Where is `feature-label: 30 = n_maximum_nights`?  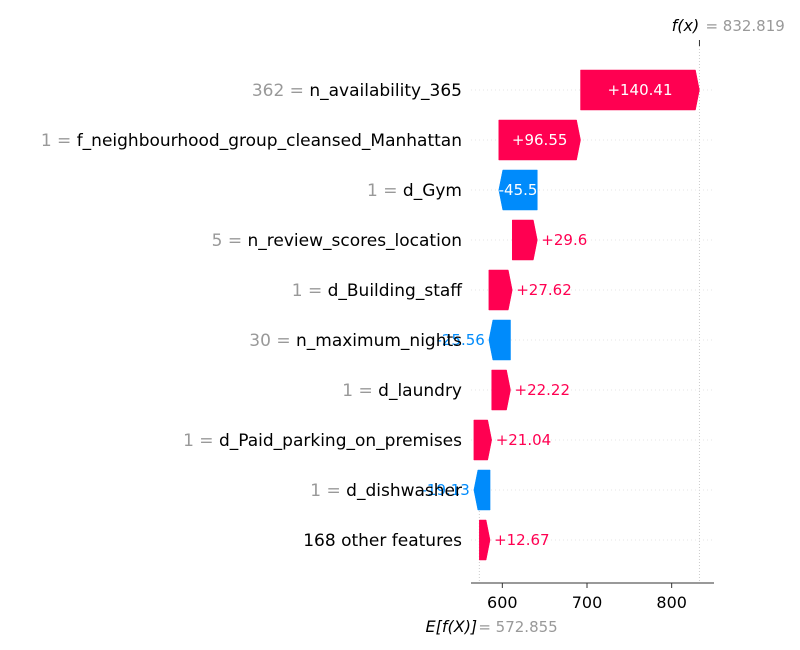 feature-label: 30 = n_maximum_nights is located at coordinates (355, 341).